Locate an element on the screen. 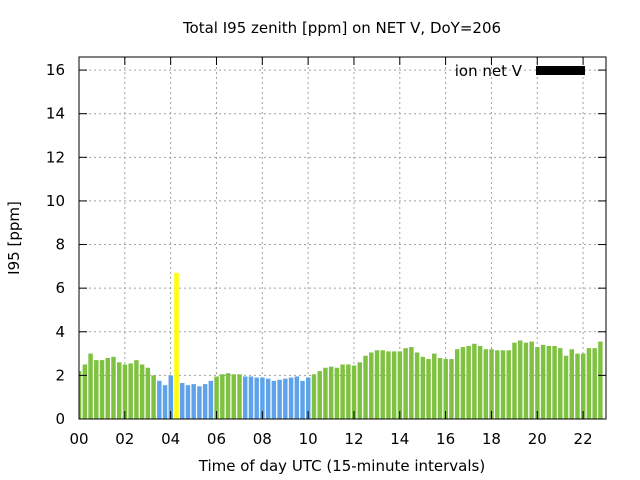  y-tick-label: 10 is located at coordinates (55, 201).